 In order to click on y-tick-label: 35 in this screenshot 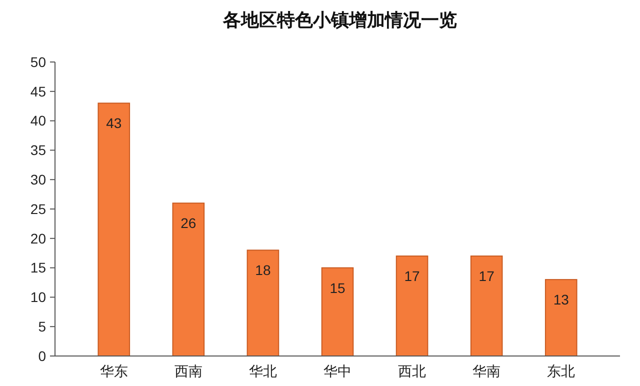, I will do `click(38, 150)`.